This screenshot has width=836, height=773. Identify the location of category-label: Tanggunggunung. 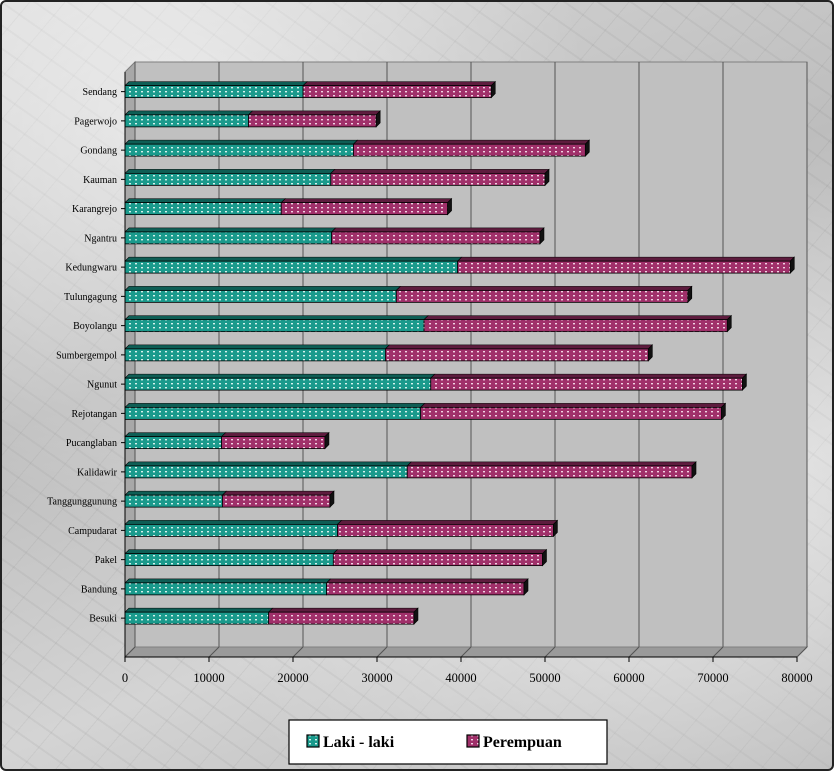
(82, 502).